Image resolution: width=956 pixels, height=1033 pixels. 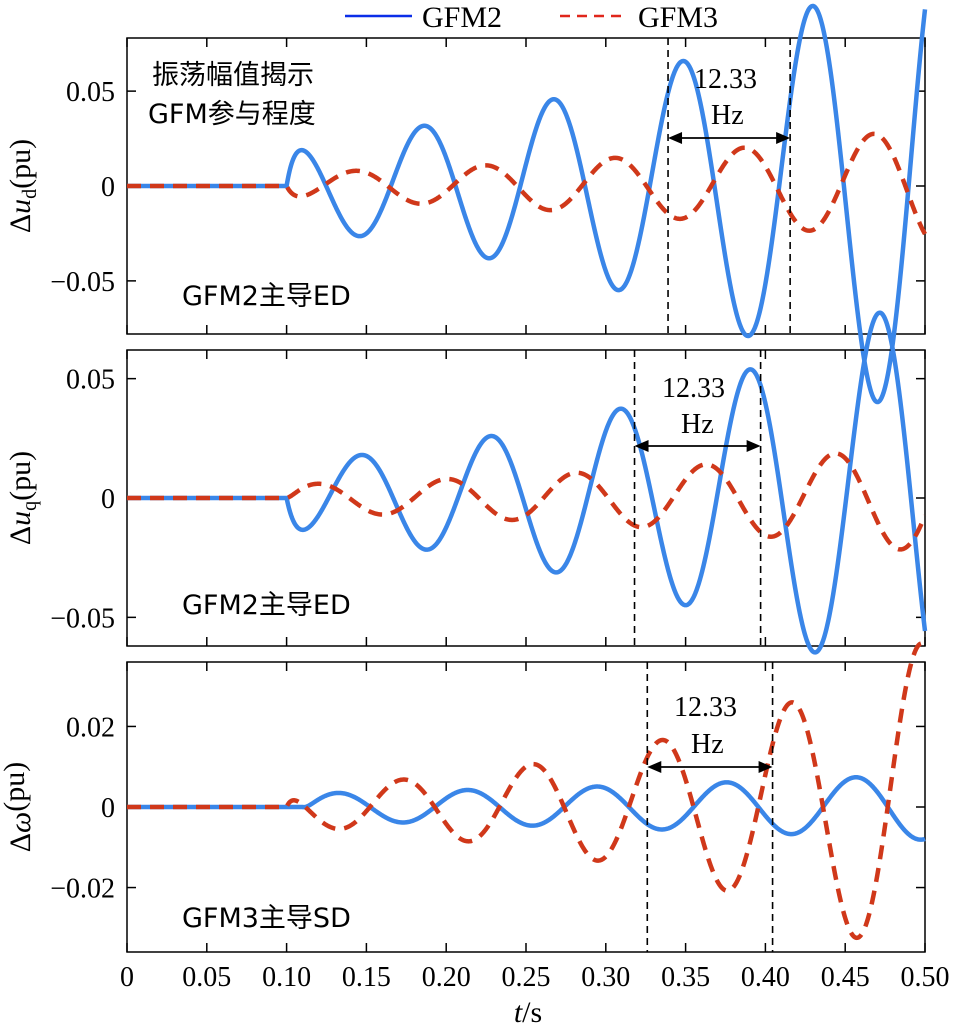 I want to click on x-tick-label: 0.10, so click(x=286, y=977).